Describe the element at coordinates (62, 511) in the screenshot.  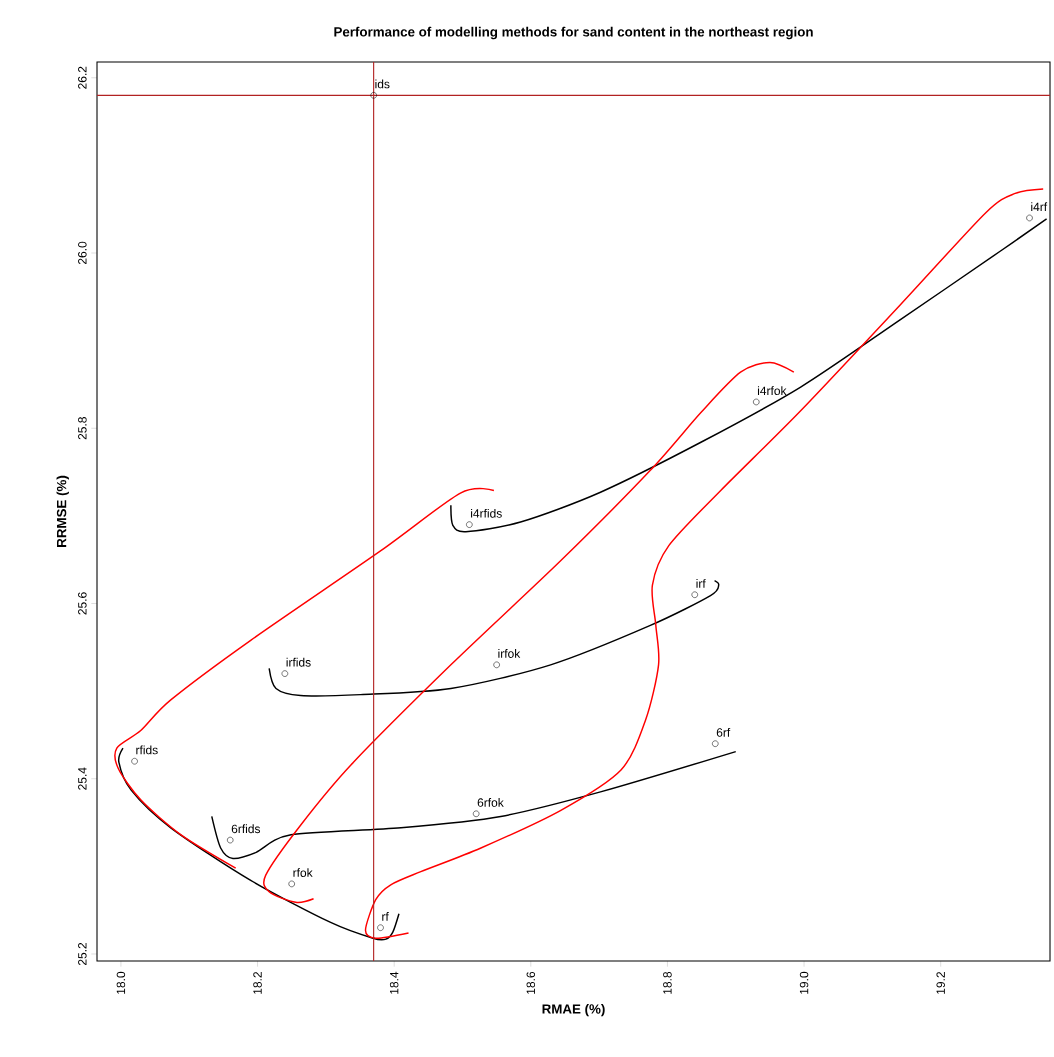
I see `y-axis-title: RRMSE (%)` at that location.